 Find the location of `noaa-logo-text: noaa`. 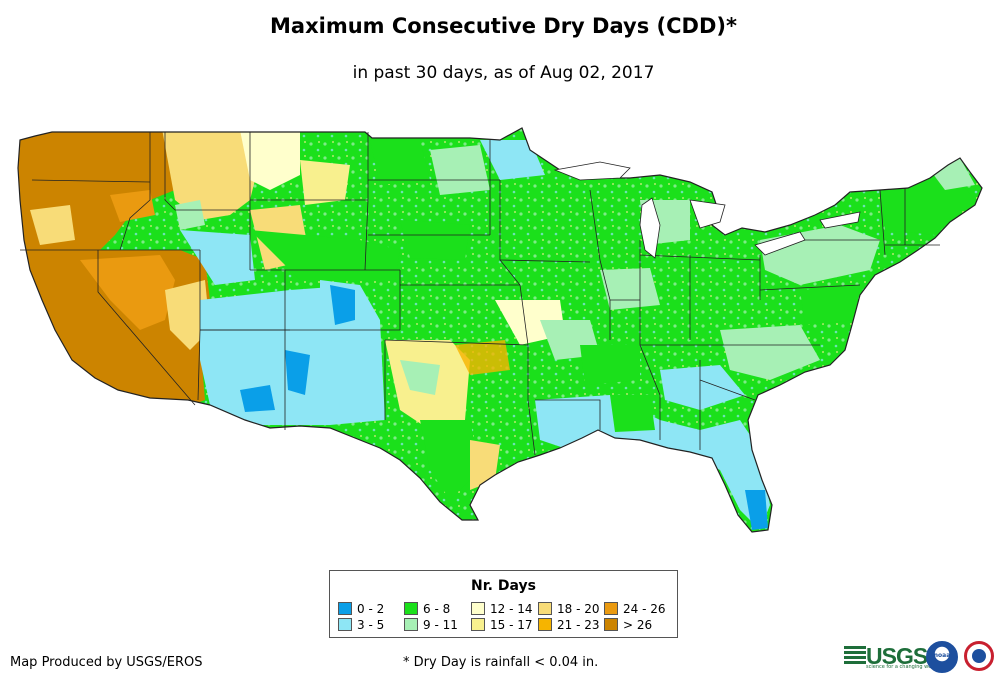

noaa-logo-text: noaa is located at coordinates (942, 655).